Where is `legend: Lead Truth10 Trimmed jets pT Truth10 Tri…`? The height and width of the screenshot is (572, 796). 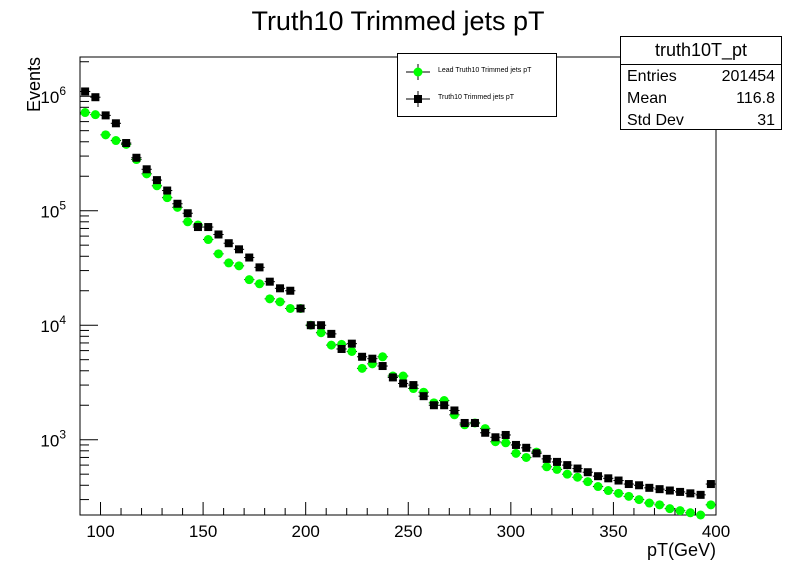 legend: Lead Truth10 Trimmed jets pT Truth10 Tri… is located at coordinates (477, 85).